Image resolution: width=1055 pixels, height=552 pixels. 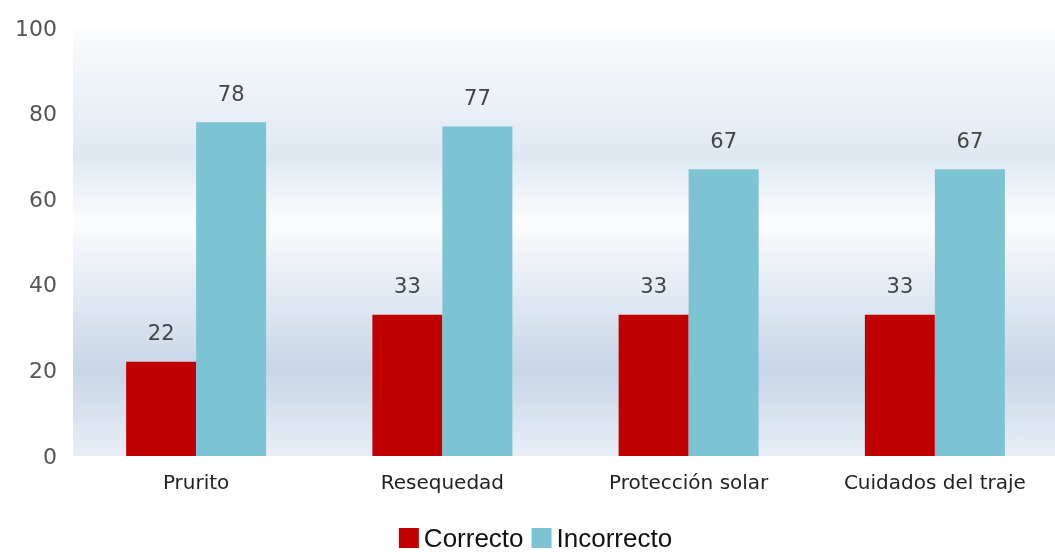 I want to click on y-tick-label: 40, so click(x=43, y=285).